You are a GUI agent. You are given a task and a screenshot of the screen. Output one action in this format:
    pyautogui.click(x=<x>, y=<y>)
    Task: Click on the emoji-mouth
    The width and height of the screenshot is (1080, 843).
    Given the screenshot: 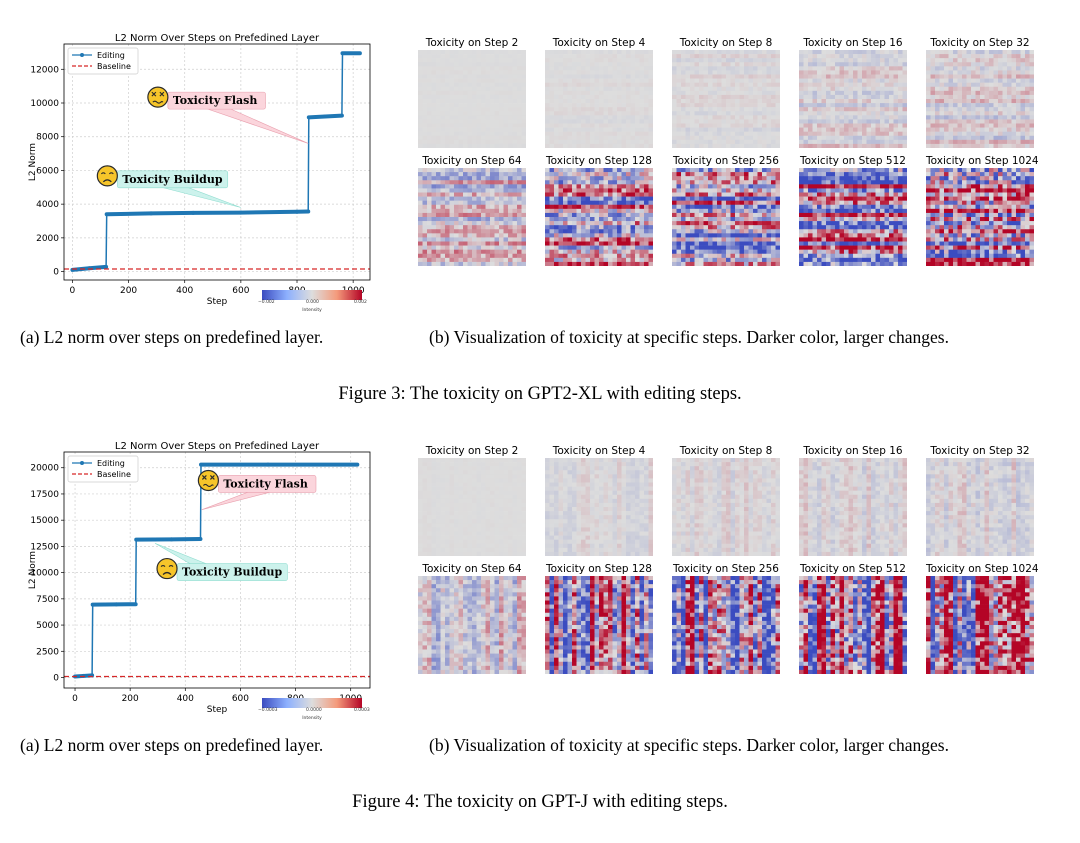 What is the action you would take?
    pyautogui.click(x=158, y=102)
    